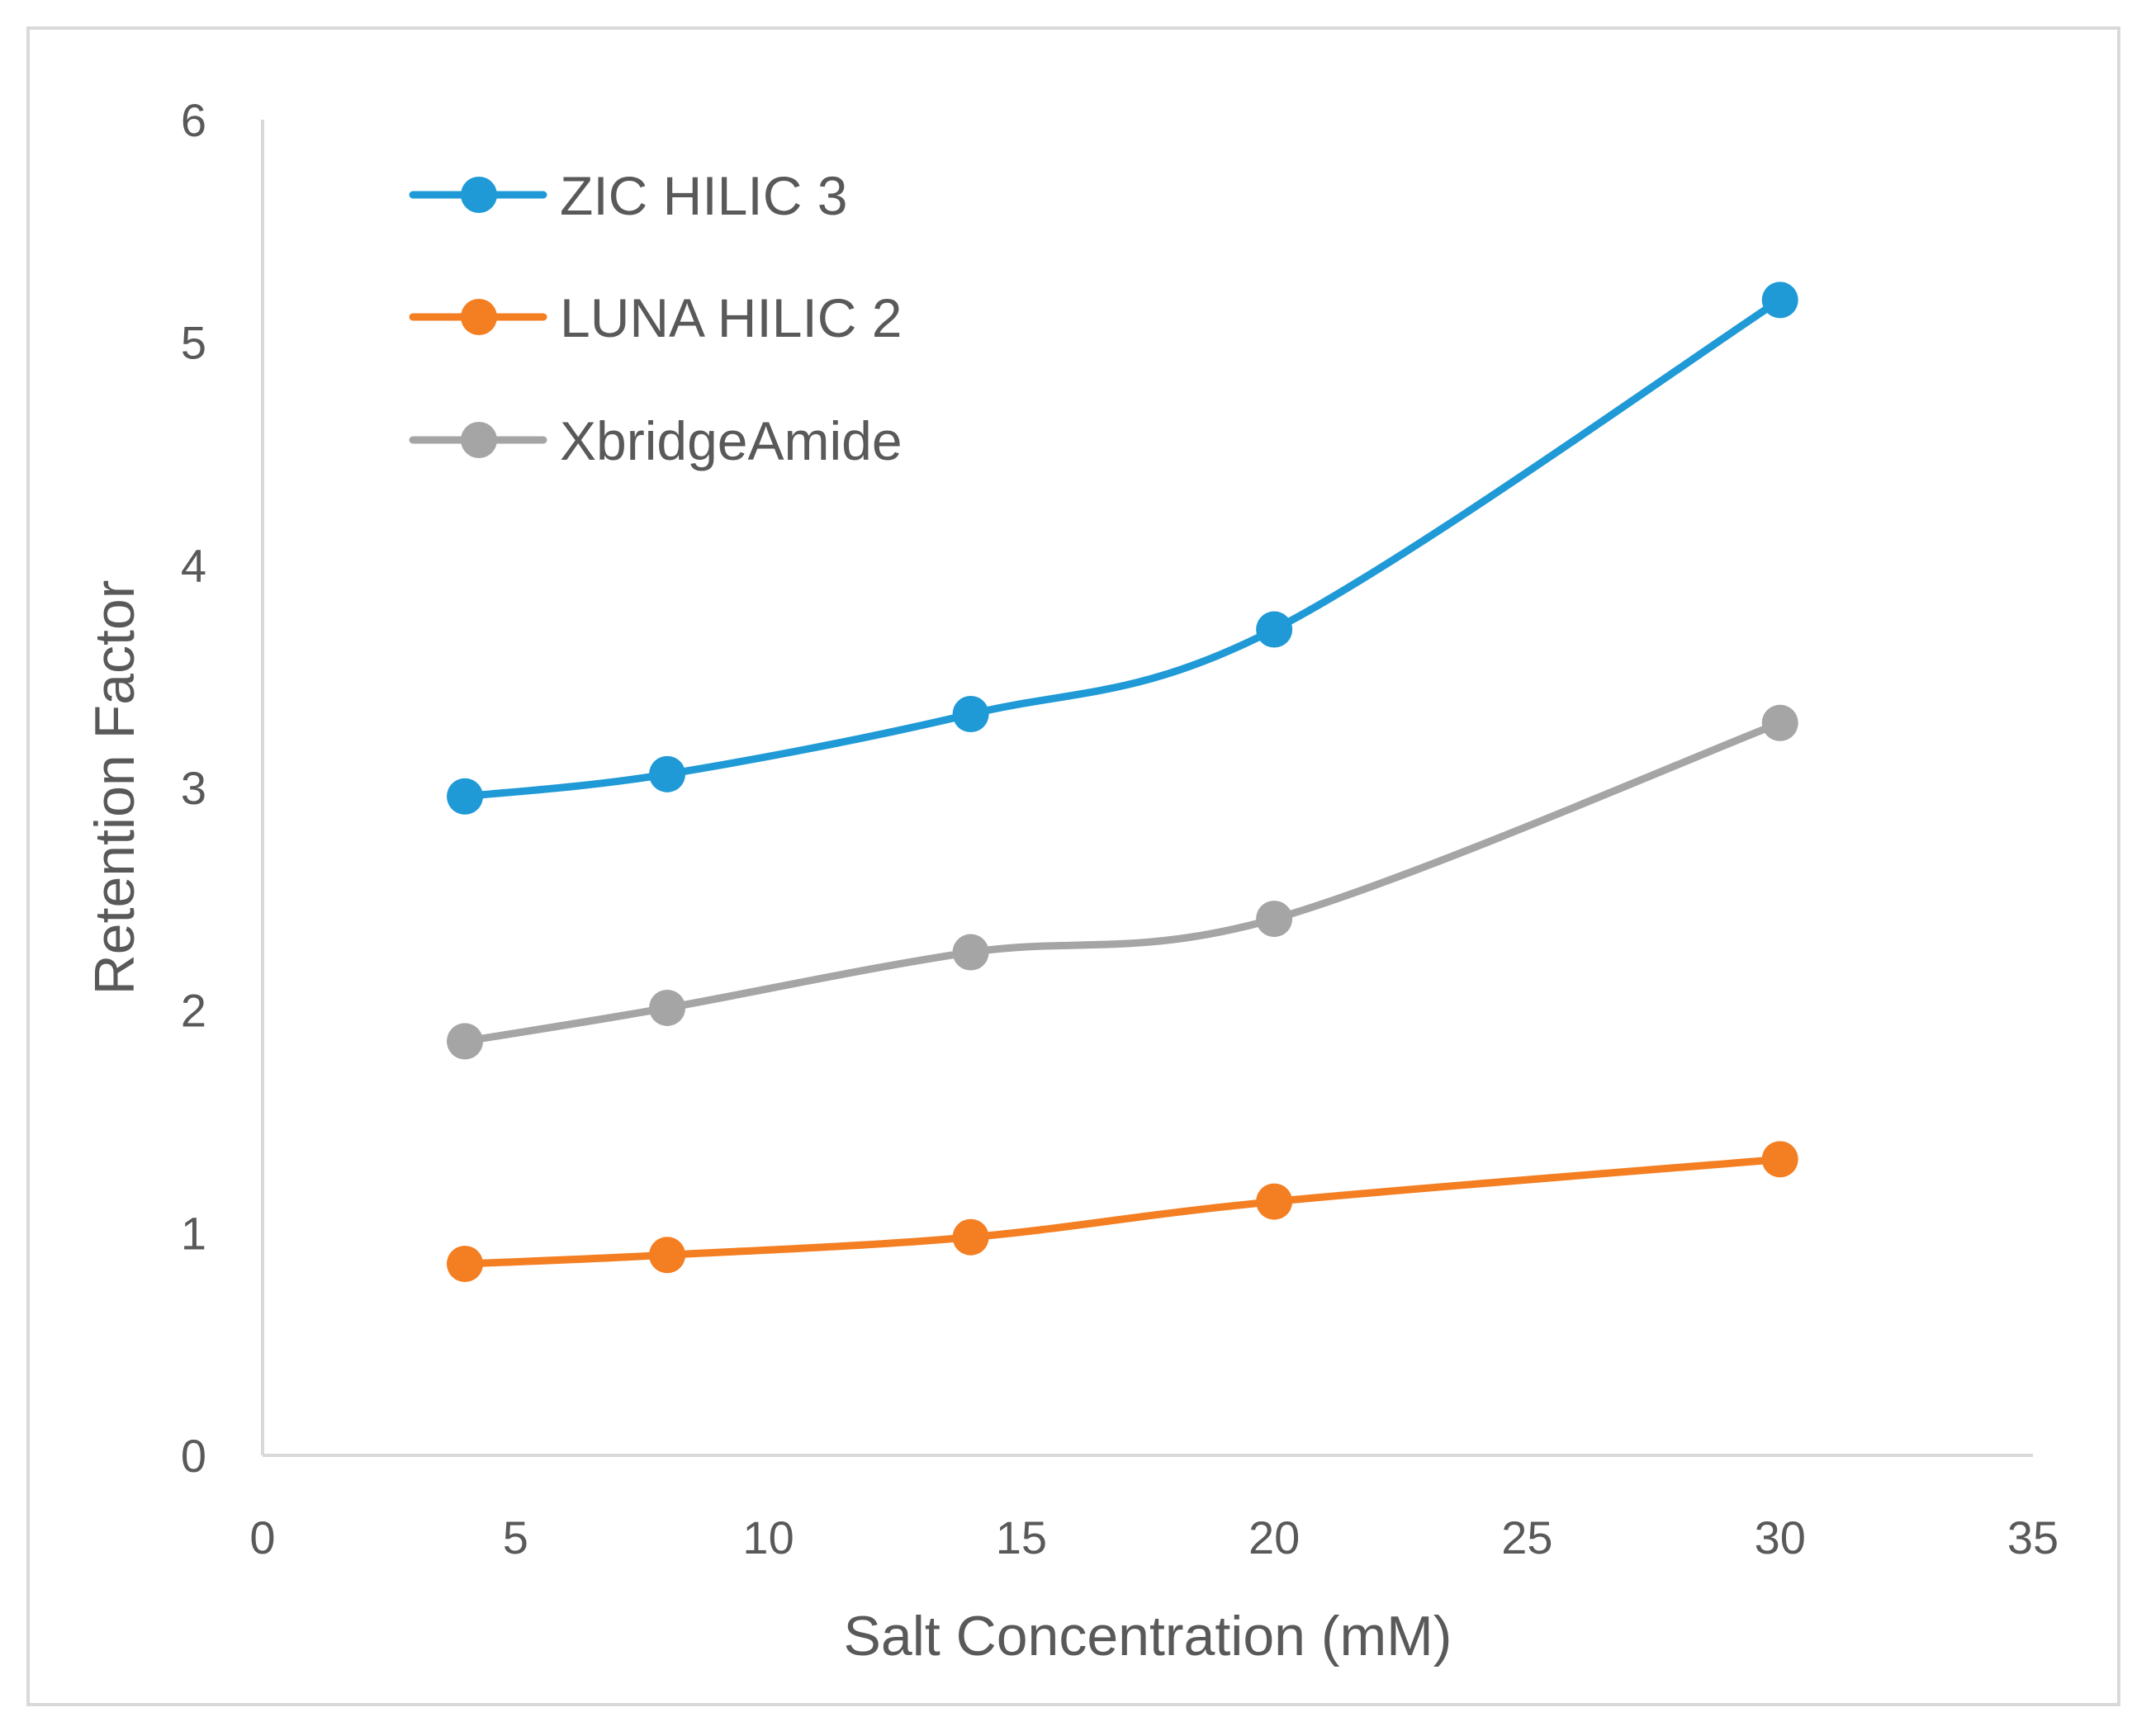  Describe the element at coordinates (1780, 1537) in the screenshot. I see `x-tick-label: 30` at that location.